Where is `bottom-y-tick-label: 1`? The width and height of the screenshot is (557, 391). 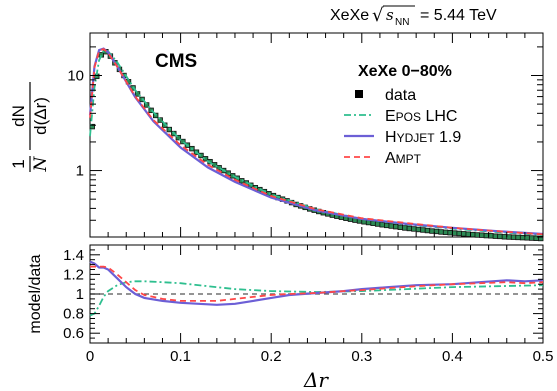
bottom-y-tick-label: 1 is located at coordinates (80, 294).